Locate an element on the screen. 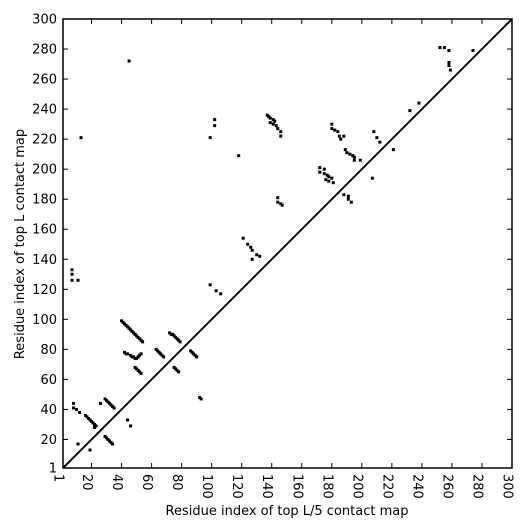 This screenshot has width=532, height=532. y-tick-label: 240 is located at coordinates (44, 110).